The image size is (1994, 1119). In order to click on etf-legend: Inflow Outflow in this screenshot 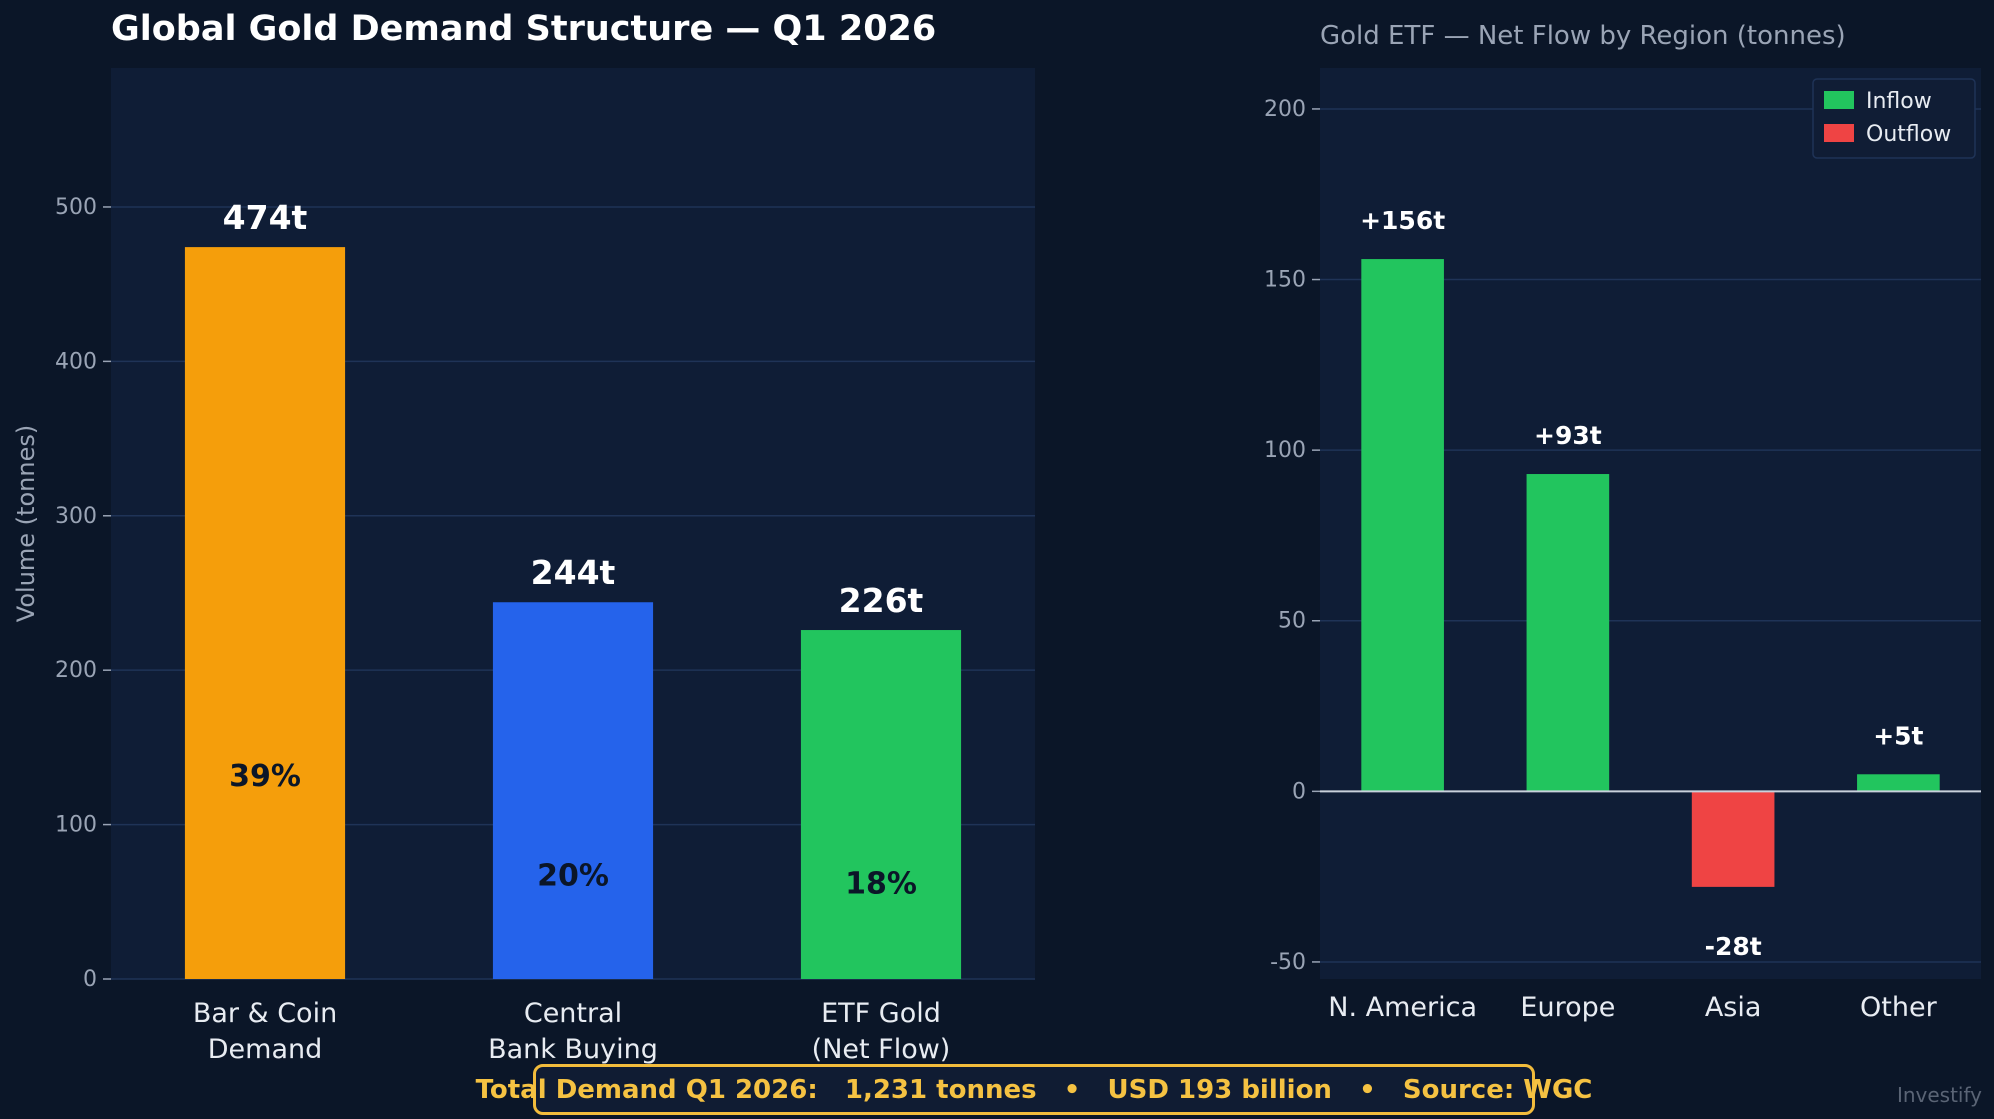, I will do `click(1894, 118)`.